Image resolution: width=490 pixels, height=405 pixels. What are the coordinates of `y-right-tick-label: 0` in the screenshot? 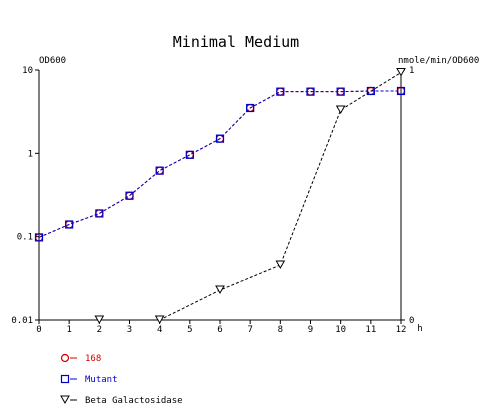 It's located at (411, 321).